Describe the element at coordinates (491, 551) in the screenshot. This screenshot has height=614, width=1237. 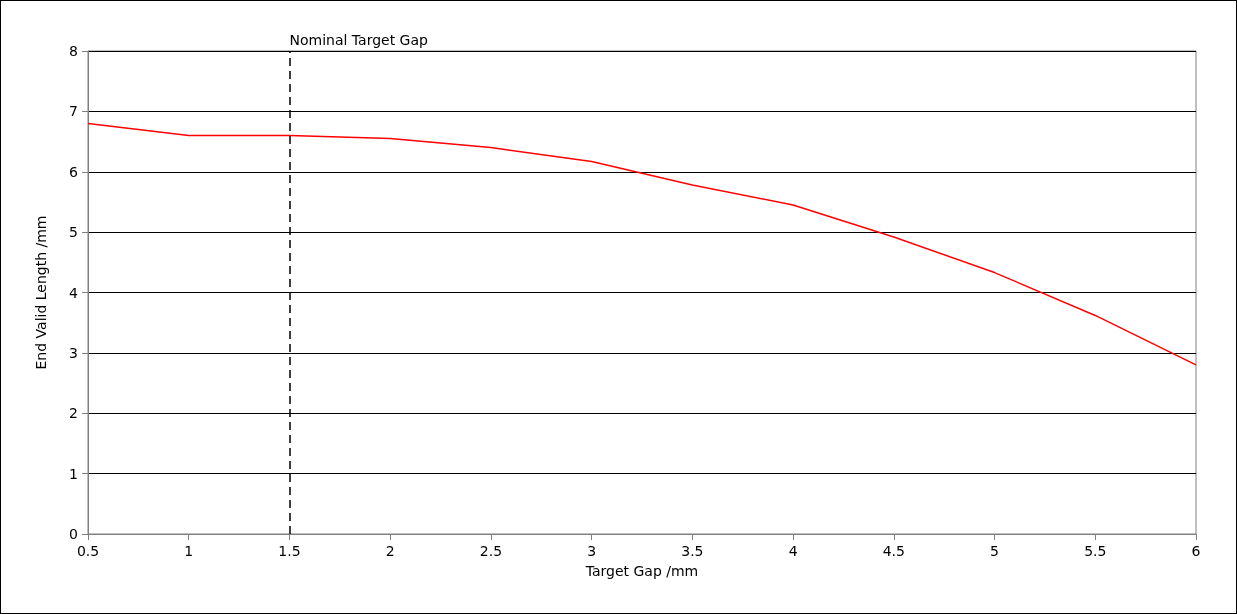
I see `x-tick-label: 2.5` at that location.